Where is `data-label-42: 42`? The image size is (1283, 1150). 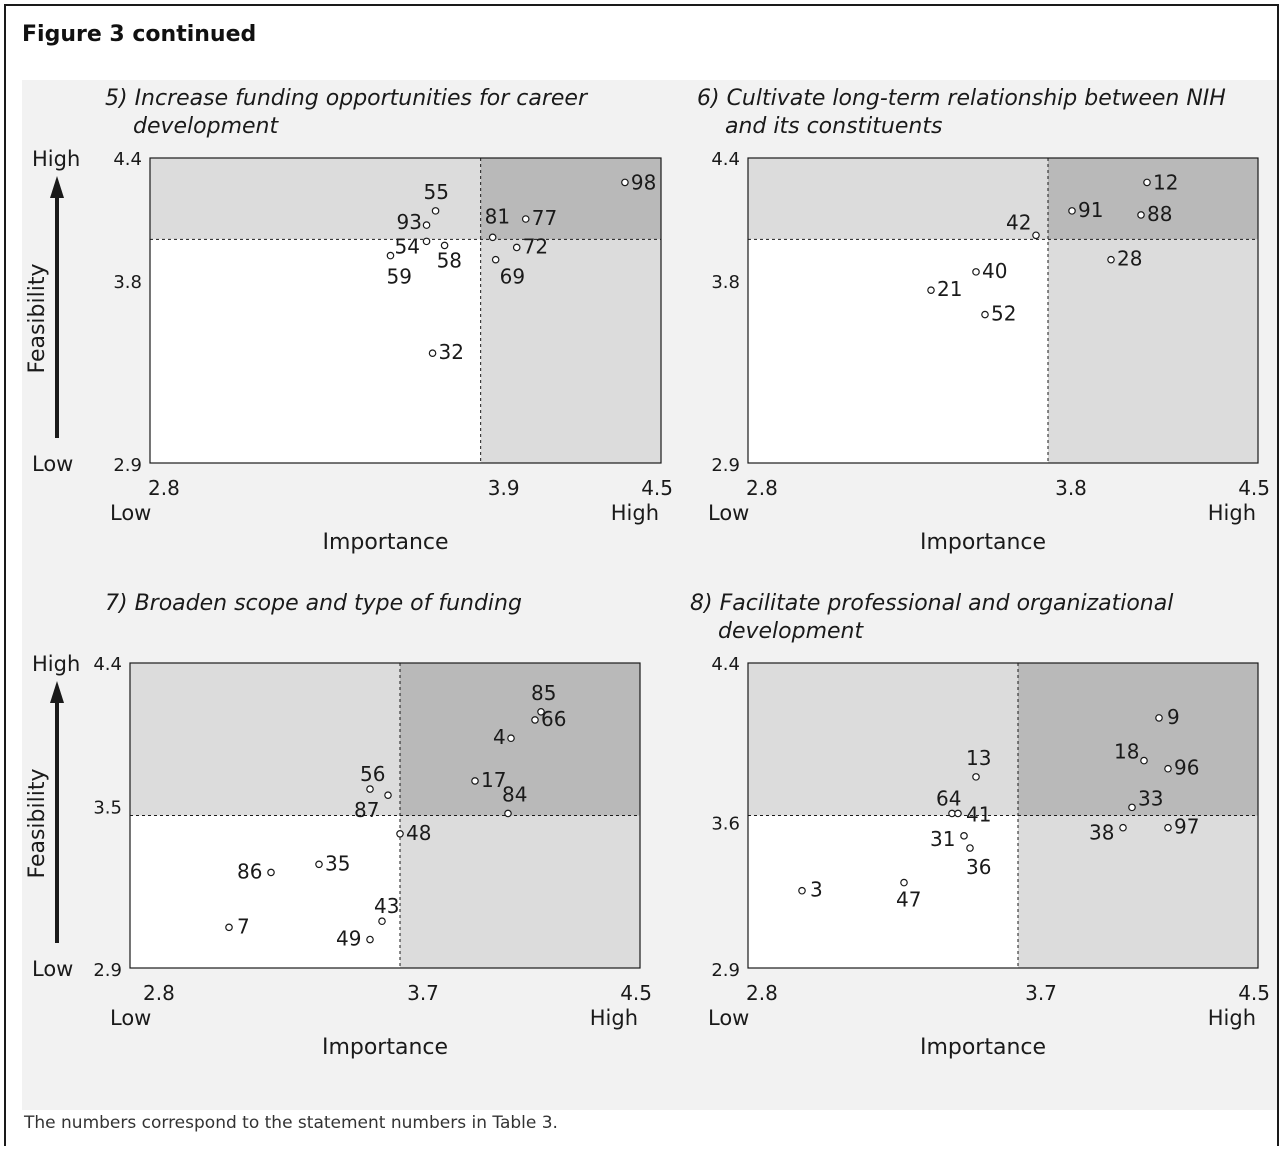
data-label-42: 42 is located at coordinates (1018, 222).